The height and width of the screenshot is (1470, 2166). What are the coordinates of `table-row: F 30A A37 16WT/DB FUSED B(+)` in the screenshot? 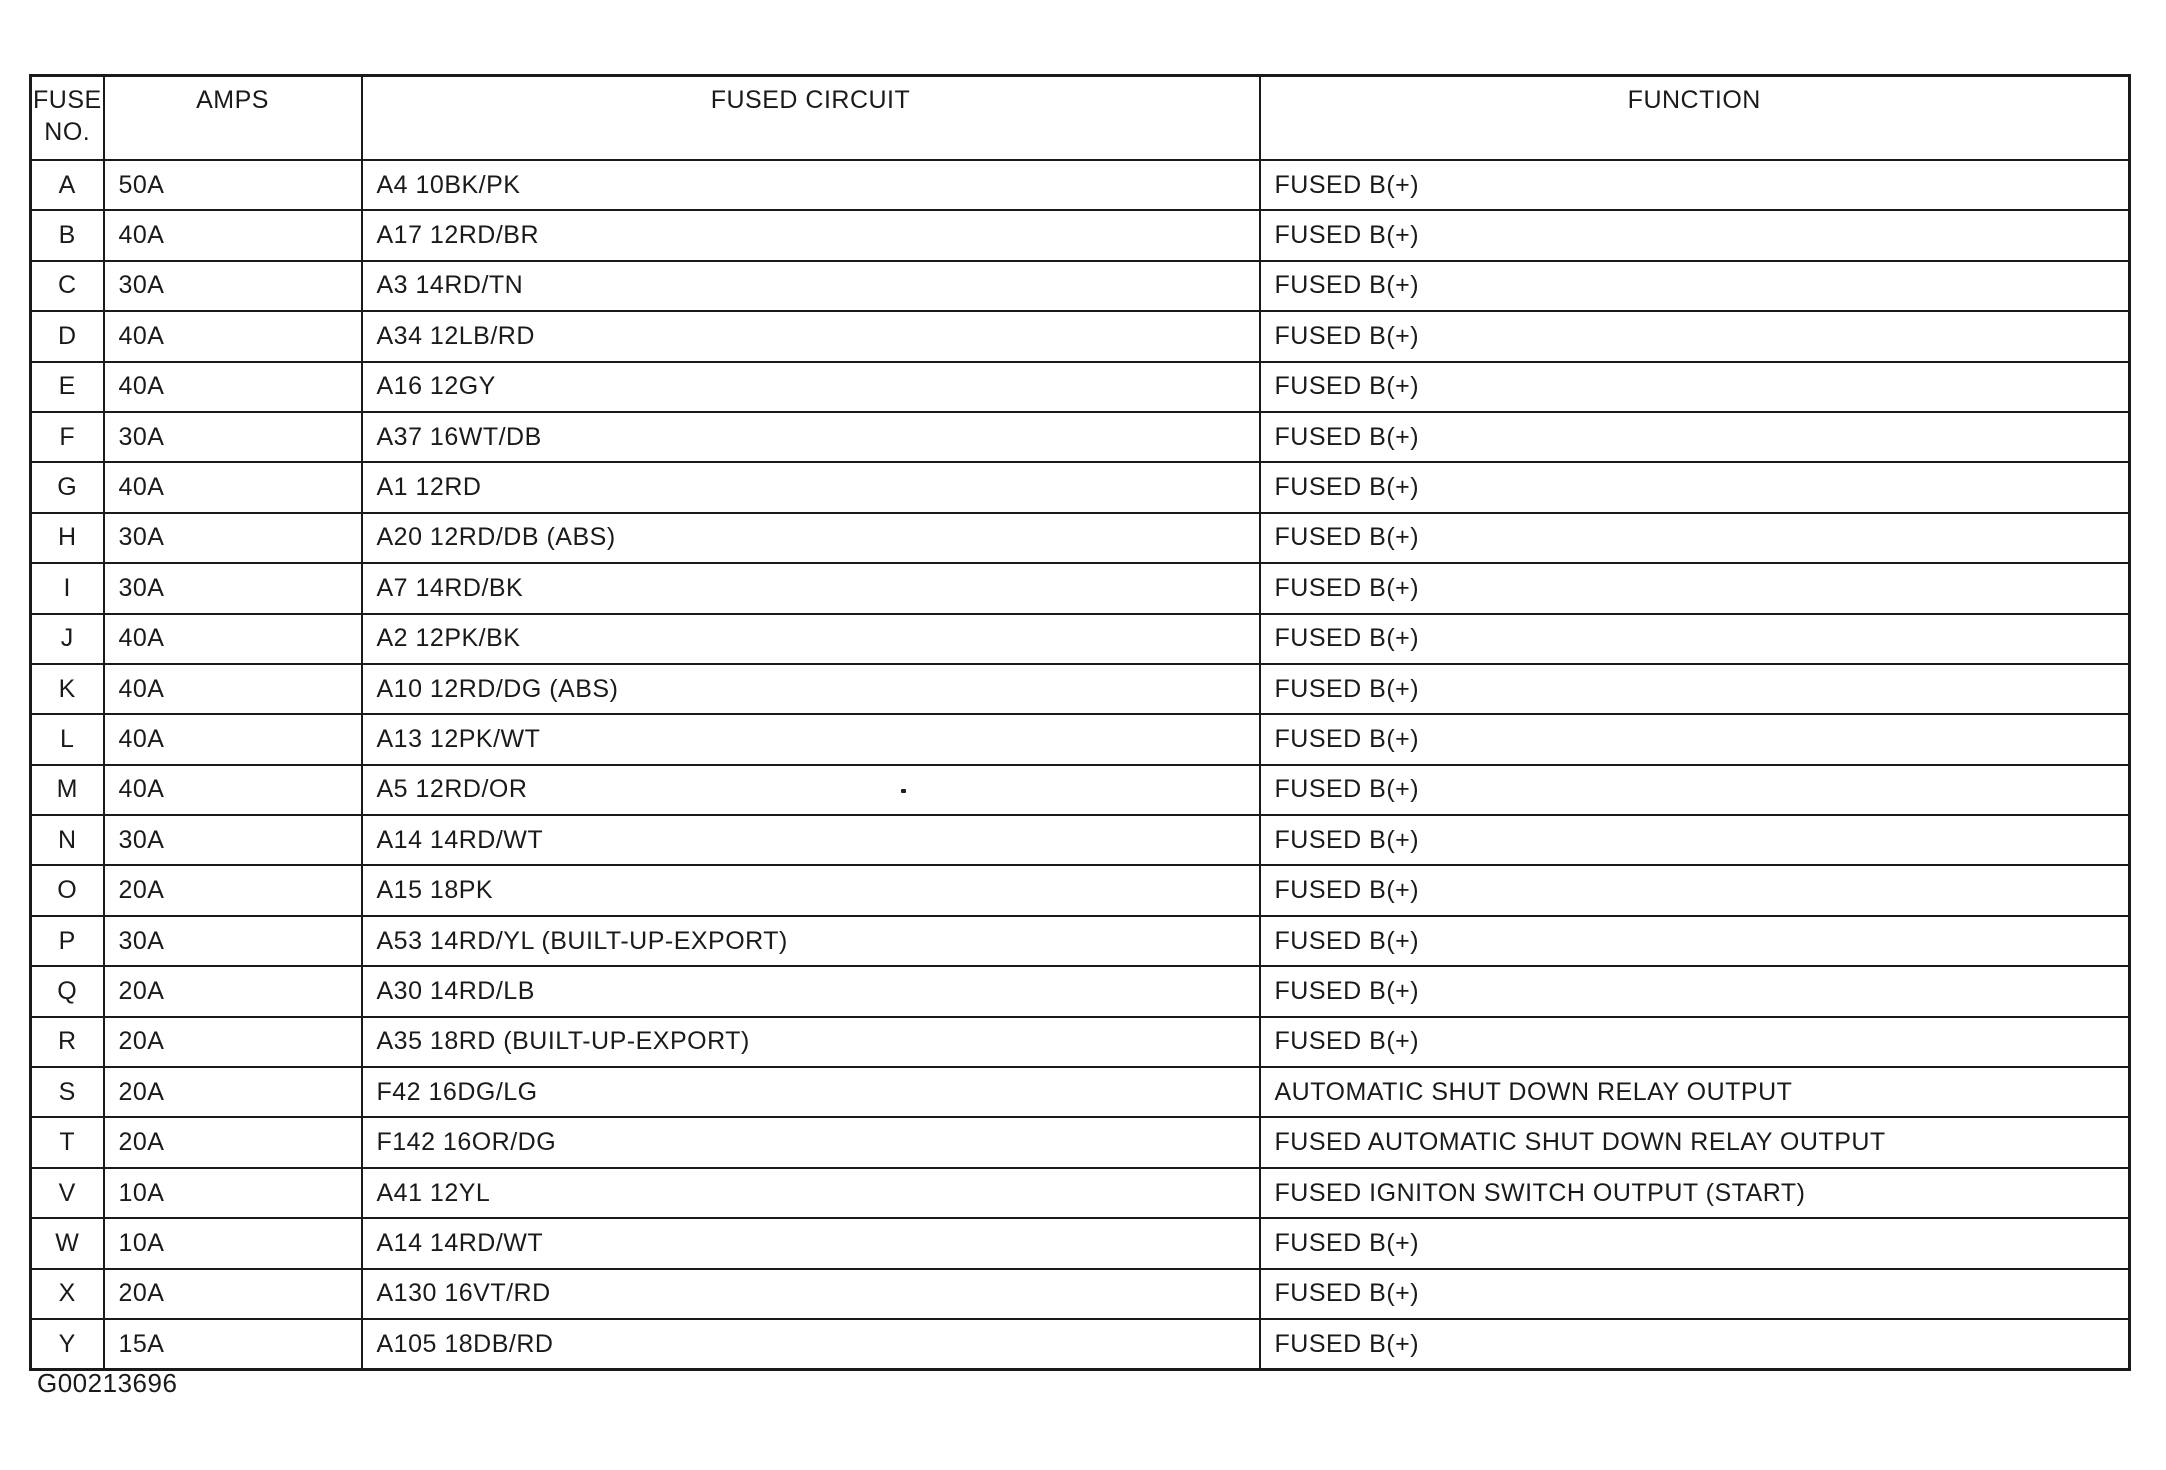 It's located at (1080, 437).